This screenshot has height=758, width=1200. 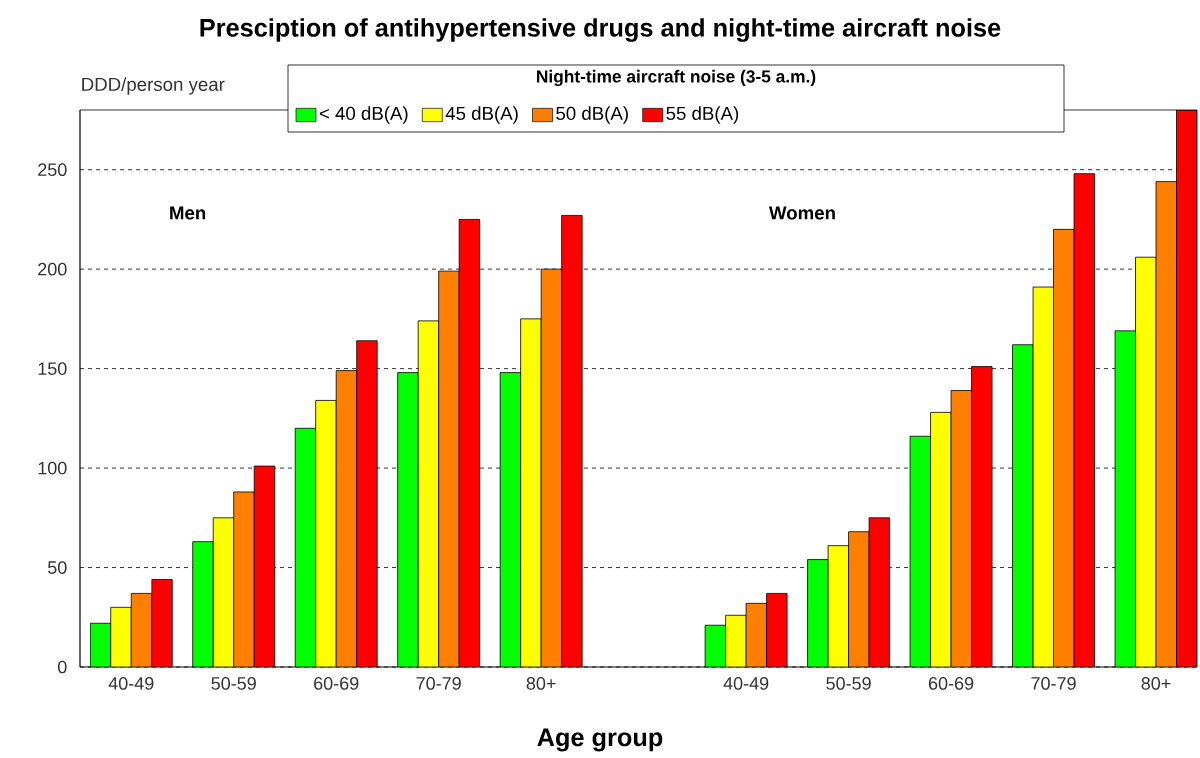 What do you see at coordinates (52, 269) in the screenshot?
I see `y-tick-label: 200` at bounding box center [52, 269].